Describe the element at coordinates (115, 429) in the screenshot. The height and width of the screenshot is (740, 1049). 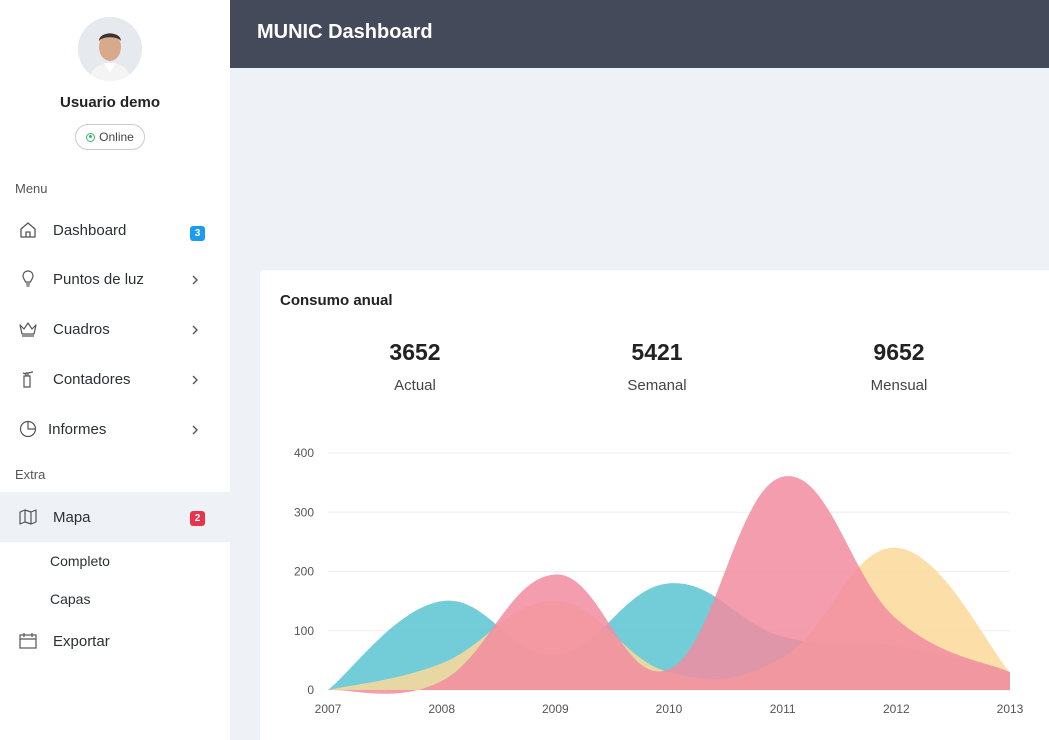
I see `sidebar-item-informes: Informes` at that location.